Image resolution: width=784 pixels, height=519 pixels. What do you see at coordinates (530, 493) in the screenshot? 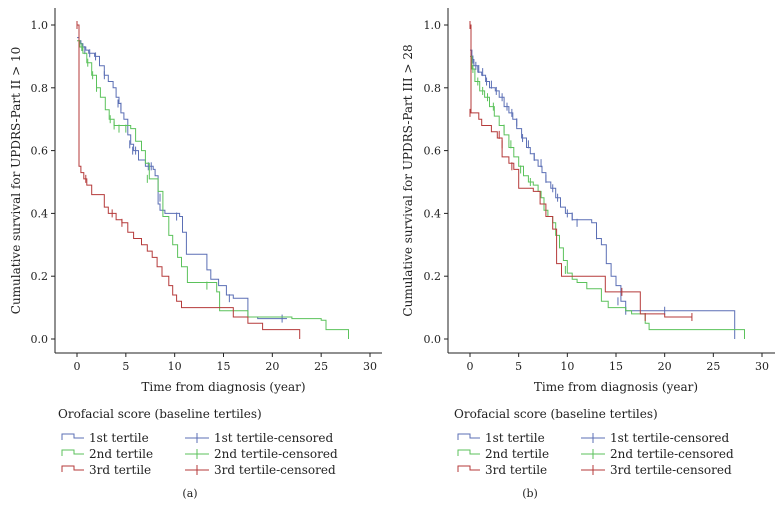
I see `panel-label: (b)` at bounding box center [530, 493].